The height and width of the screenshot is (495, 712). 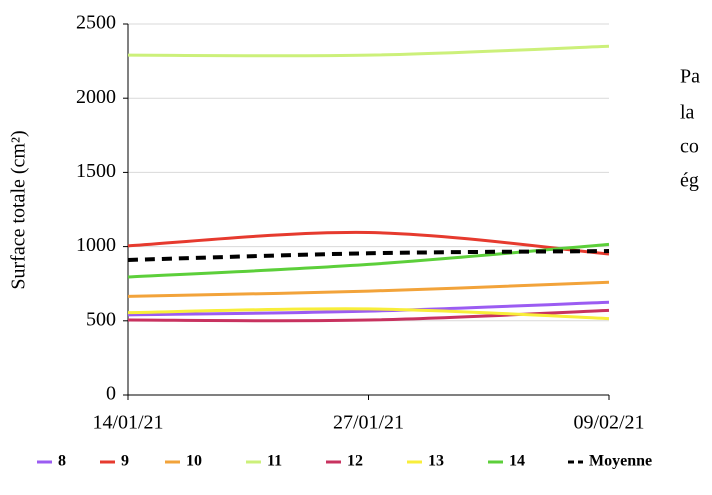 I want to click on legend-label: 14, so click(x=517, y=461).